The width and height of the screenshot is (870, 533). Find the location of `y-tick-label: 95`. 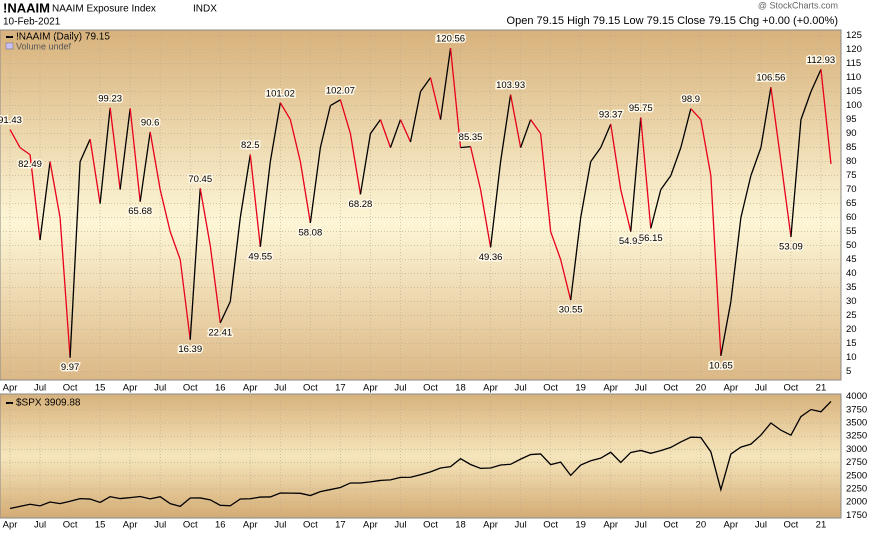

y-tick-label: 95 is located at coordinates (851, 119).